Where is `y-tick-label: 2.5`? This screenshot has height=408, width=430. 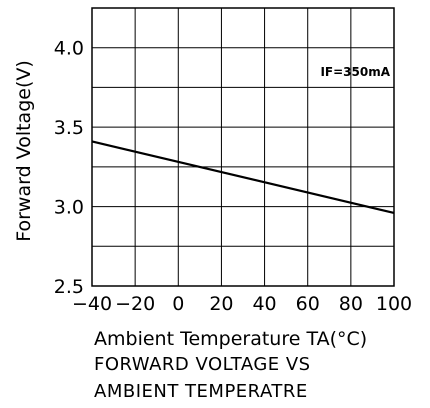 y-tick-label: 2.5 is located at coordinates (69, 287).